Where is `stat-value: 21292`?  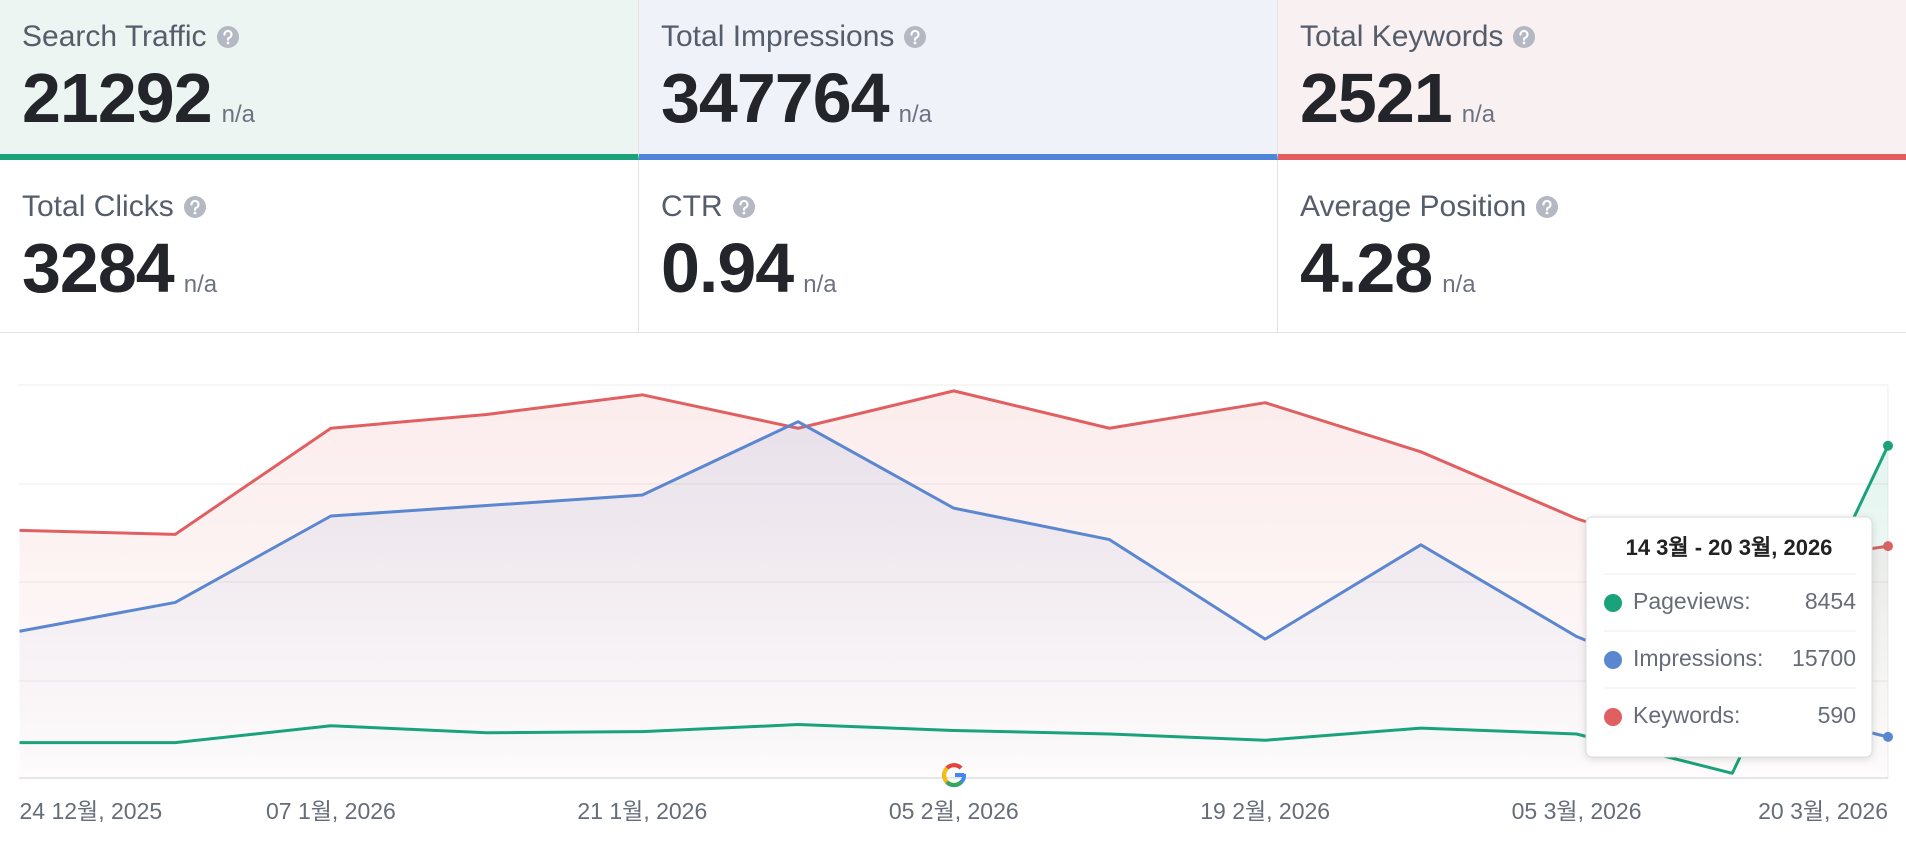
stat-value: 21292 is located at coordinates (117, 98).